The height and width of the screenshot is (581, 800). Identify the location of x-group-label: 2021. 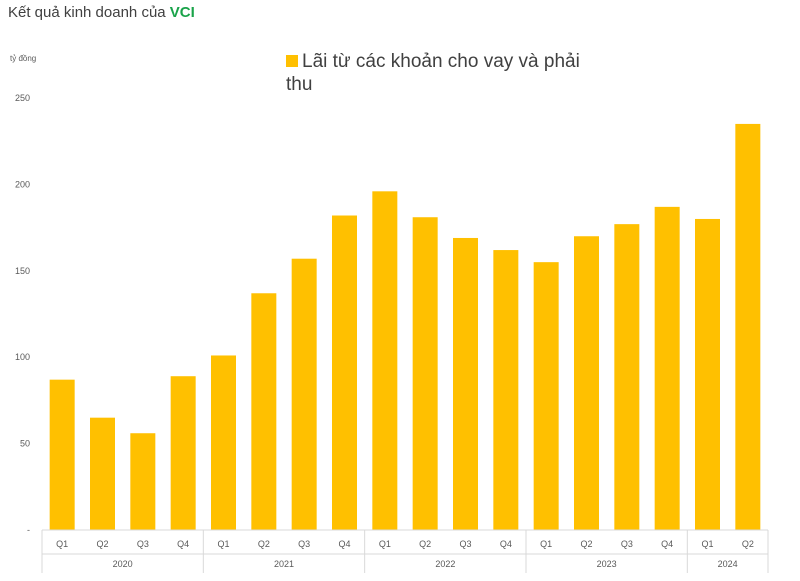
(284, 564).